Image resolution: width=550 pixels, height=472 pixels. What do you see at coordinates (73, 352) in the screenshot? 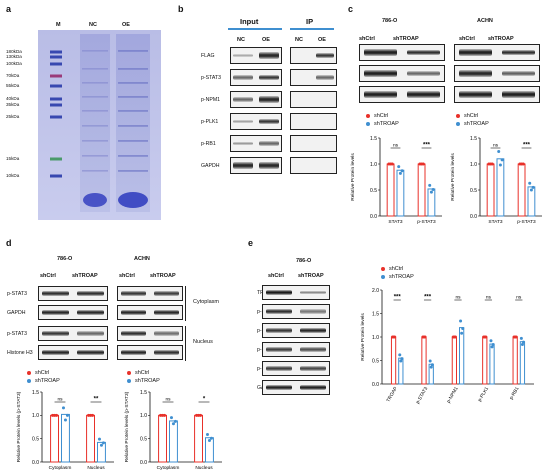
I see `blot-strip-histone-h3` at bounding box center [73, 352].